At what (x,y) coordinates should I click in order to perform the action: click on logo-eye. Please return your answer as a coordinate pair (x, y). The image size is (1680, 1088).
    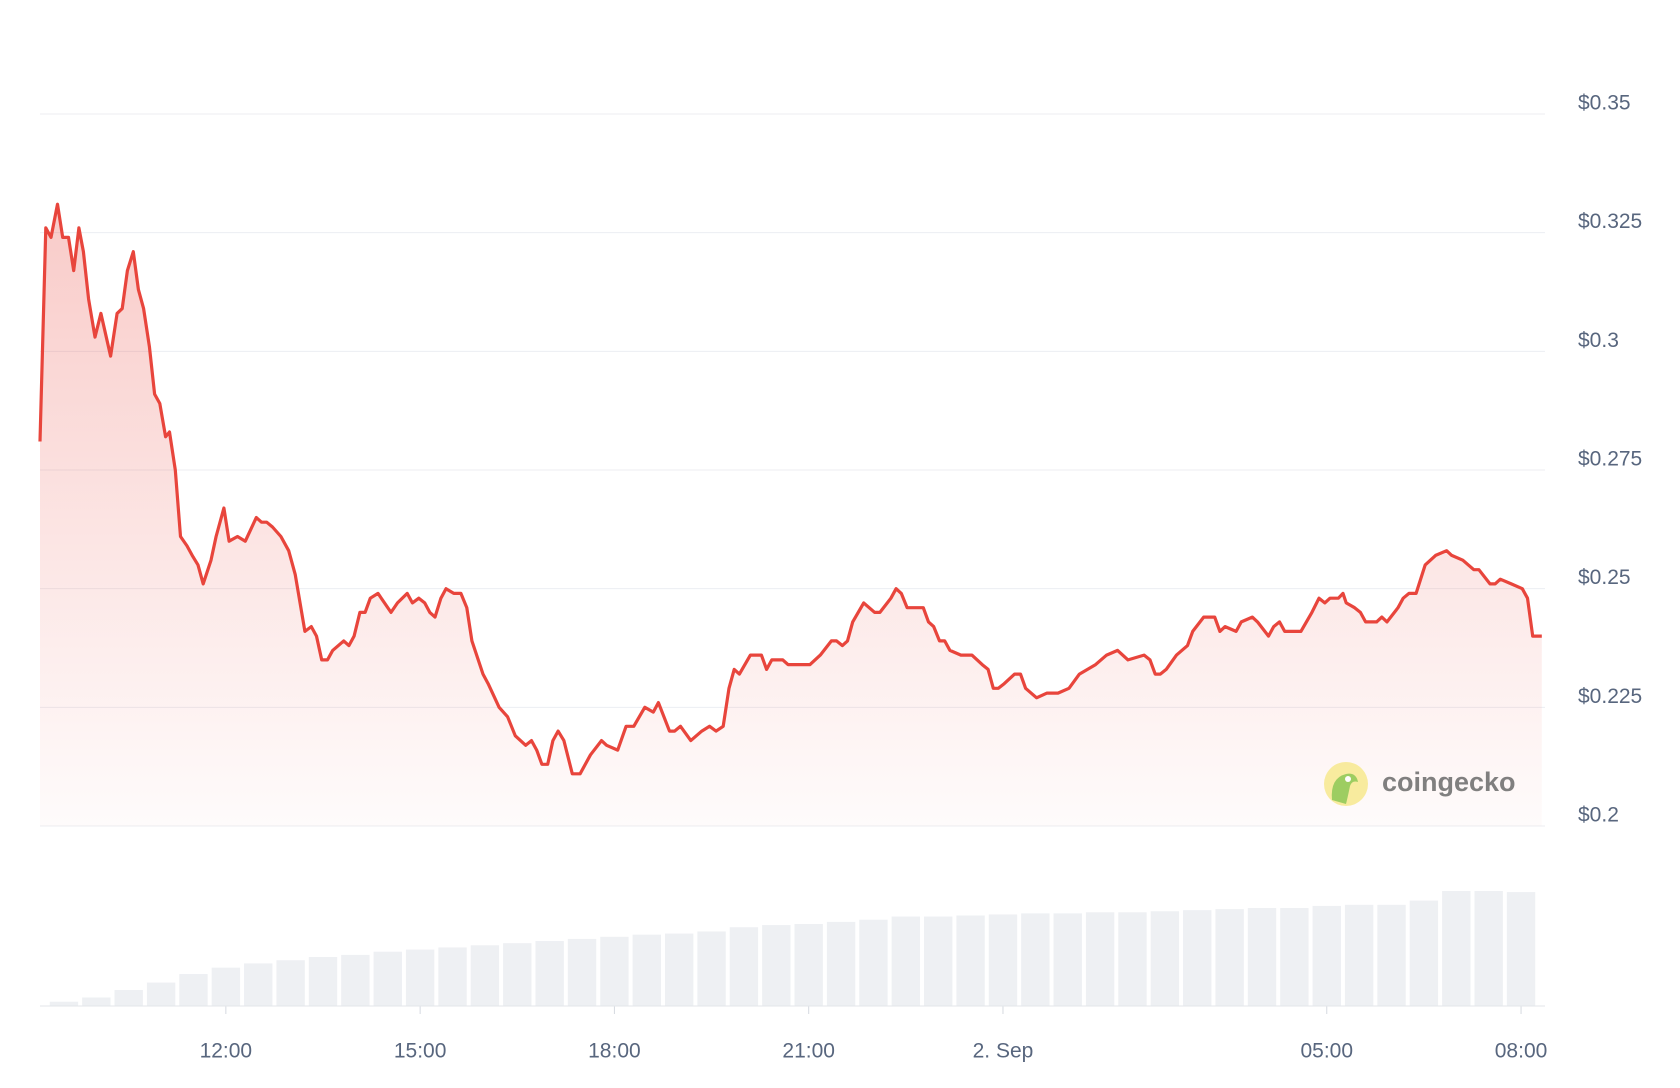
    Looking at the image, I should click on (1348, 779).